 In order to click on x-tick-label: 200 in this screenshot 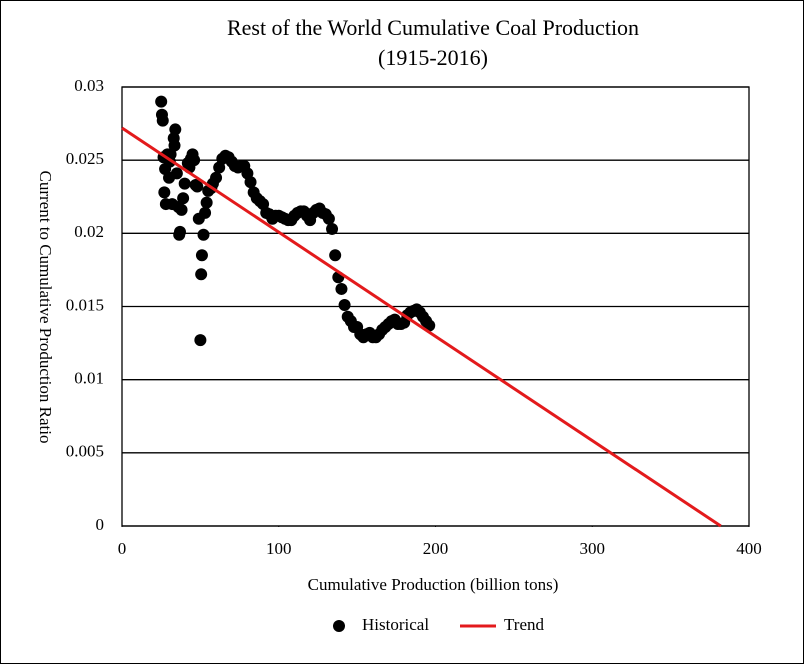, I will do `click(436, 548)`.